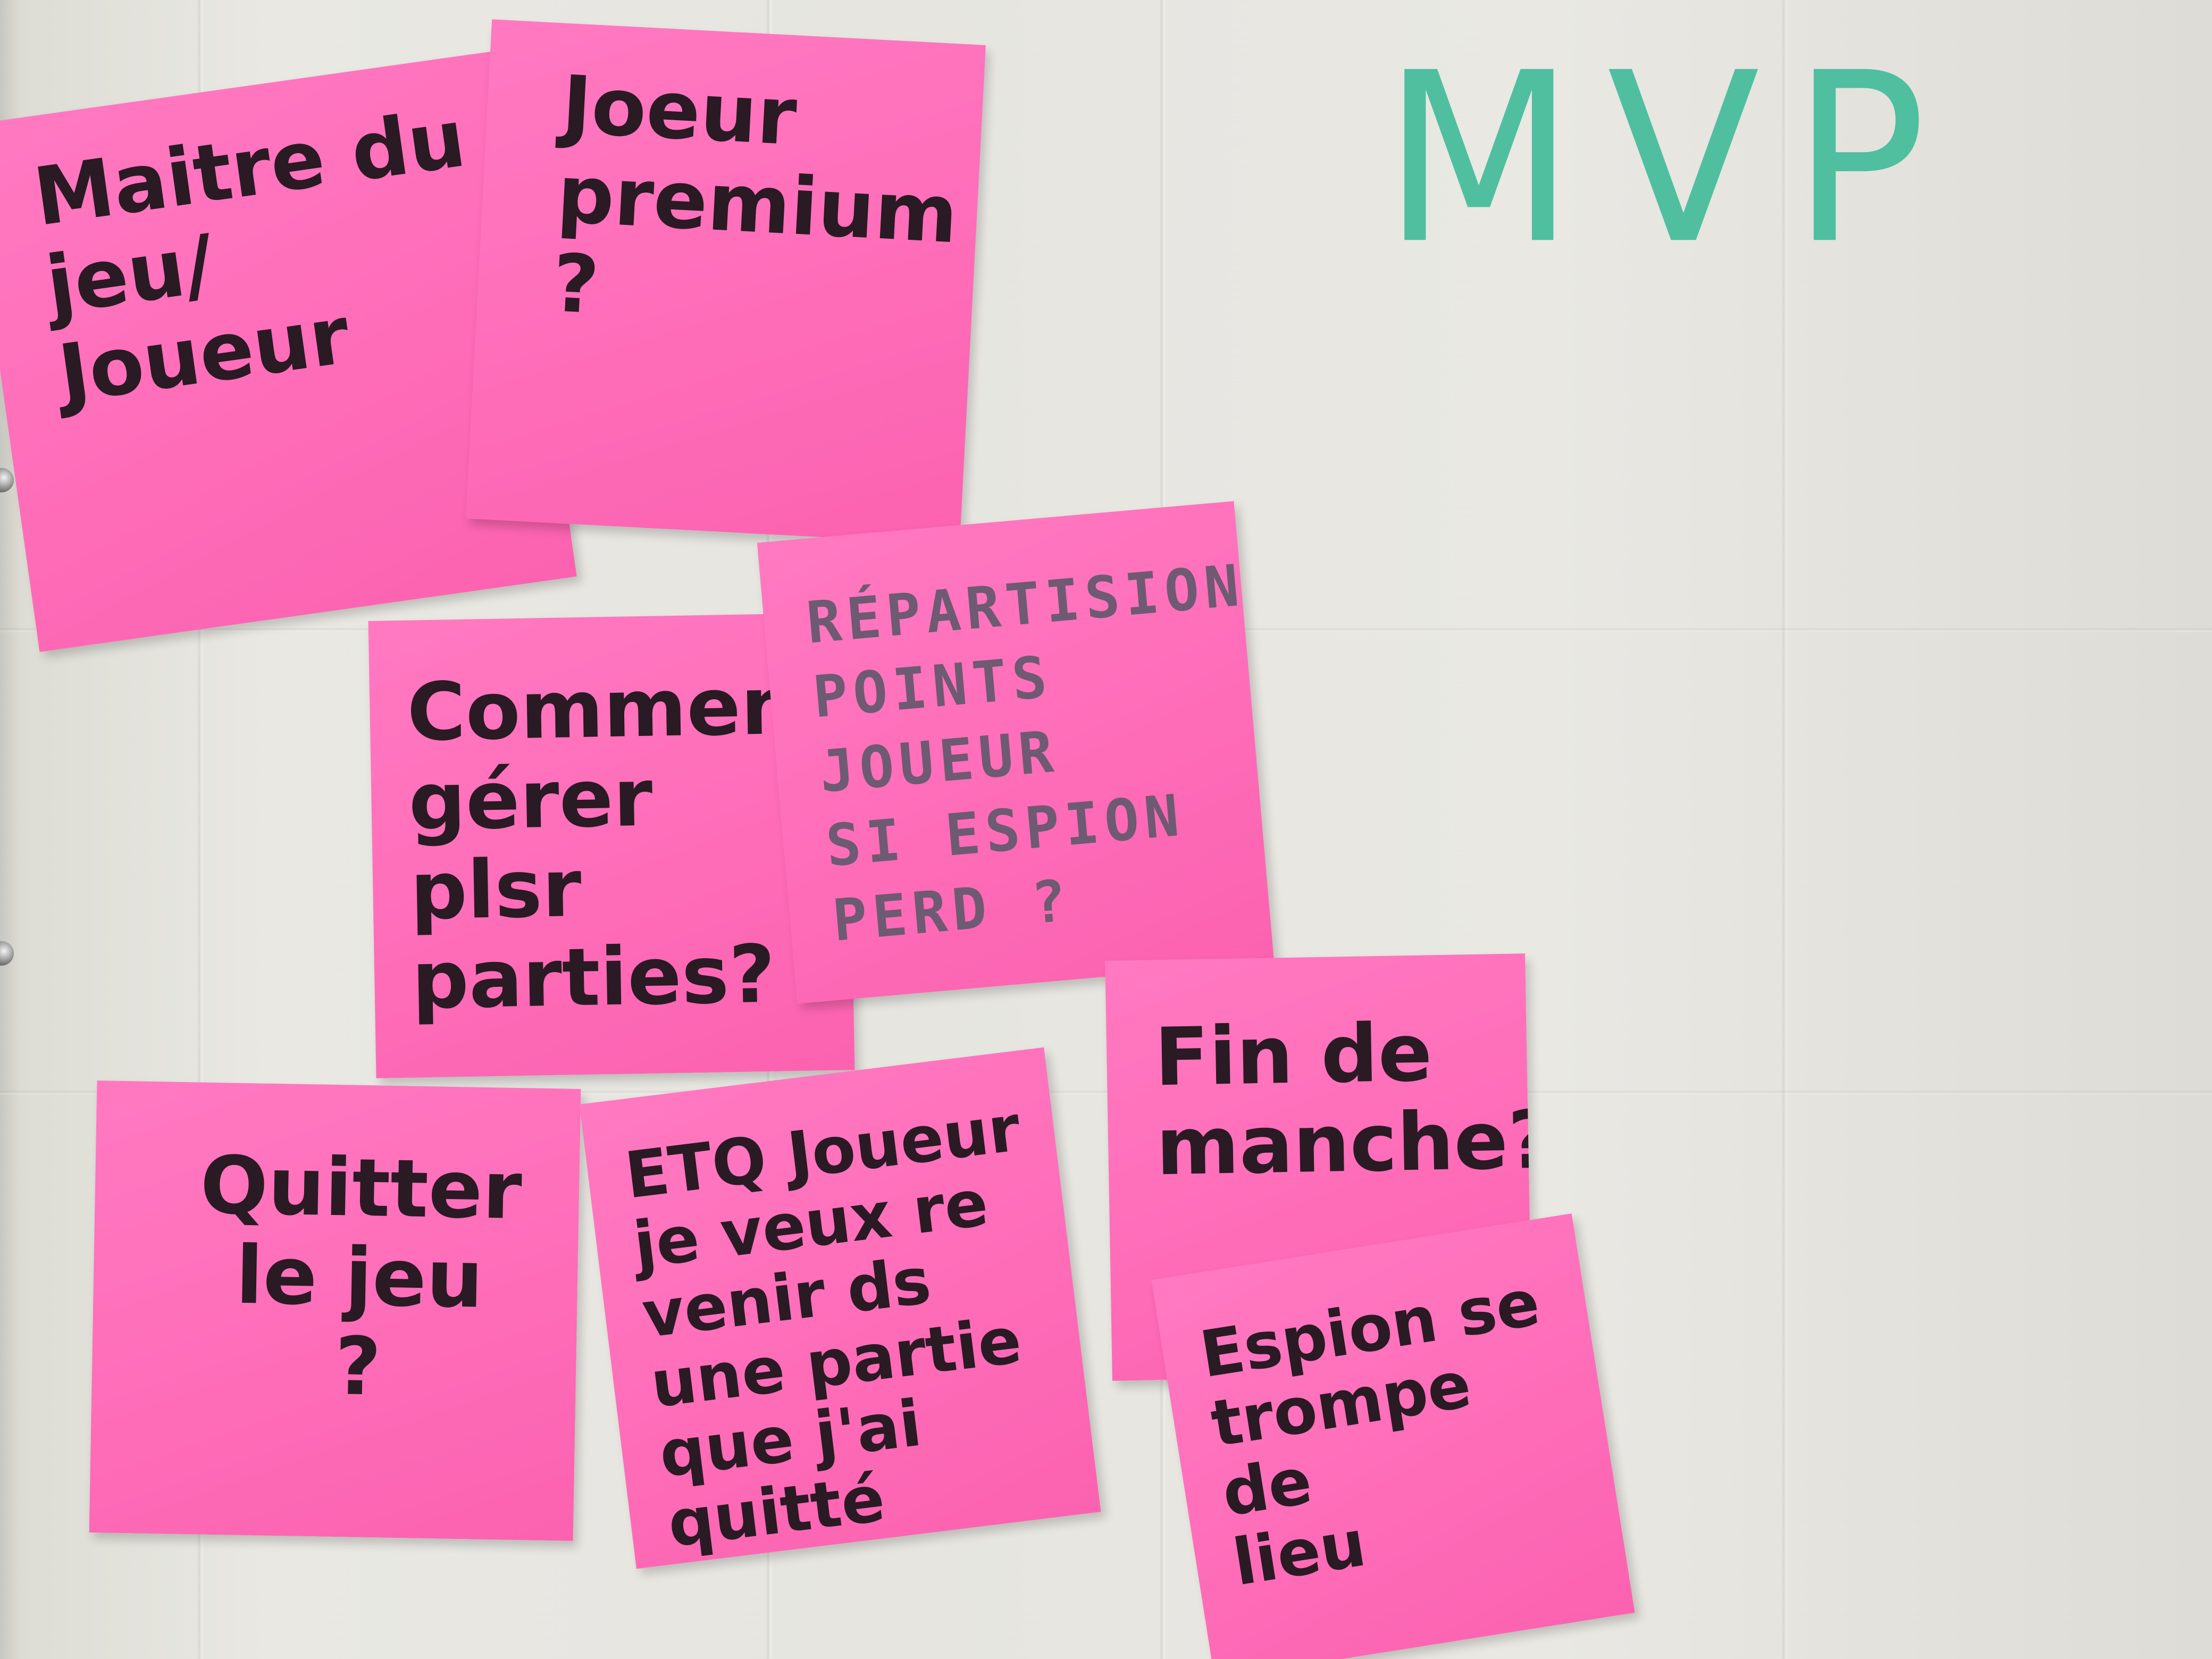  Describe the element at coordinates (1106, 1092) in the screenshot. I see `paper-fold` at that location.